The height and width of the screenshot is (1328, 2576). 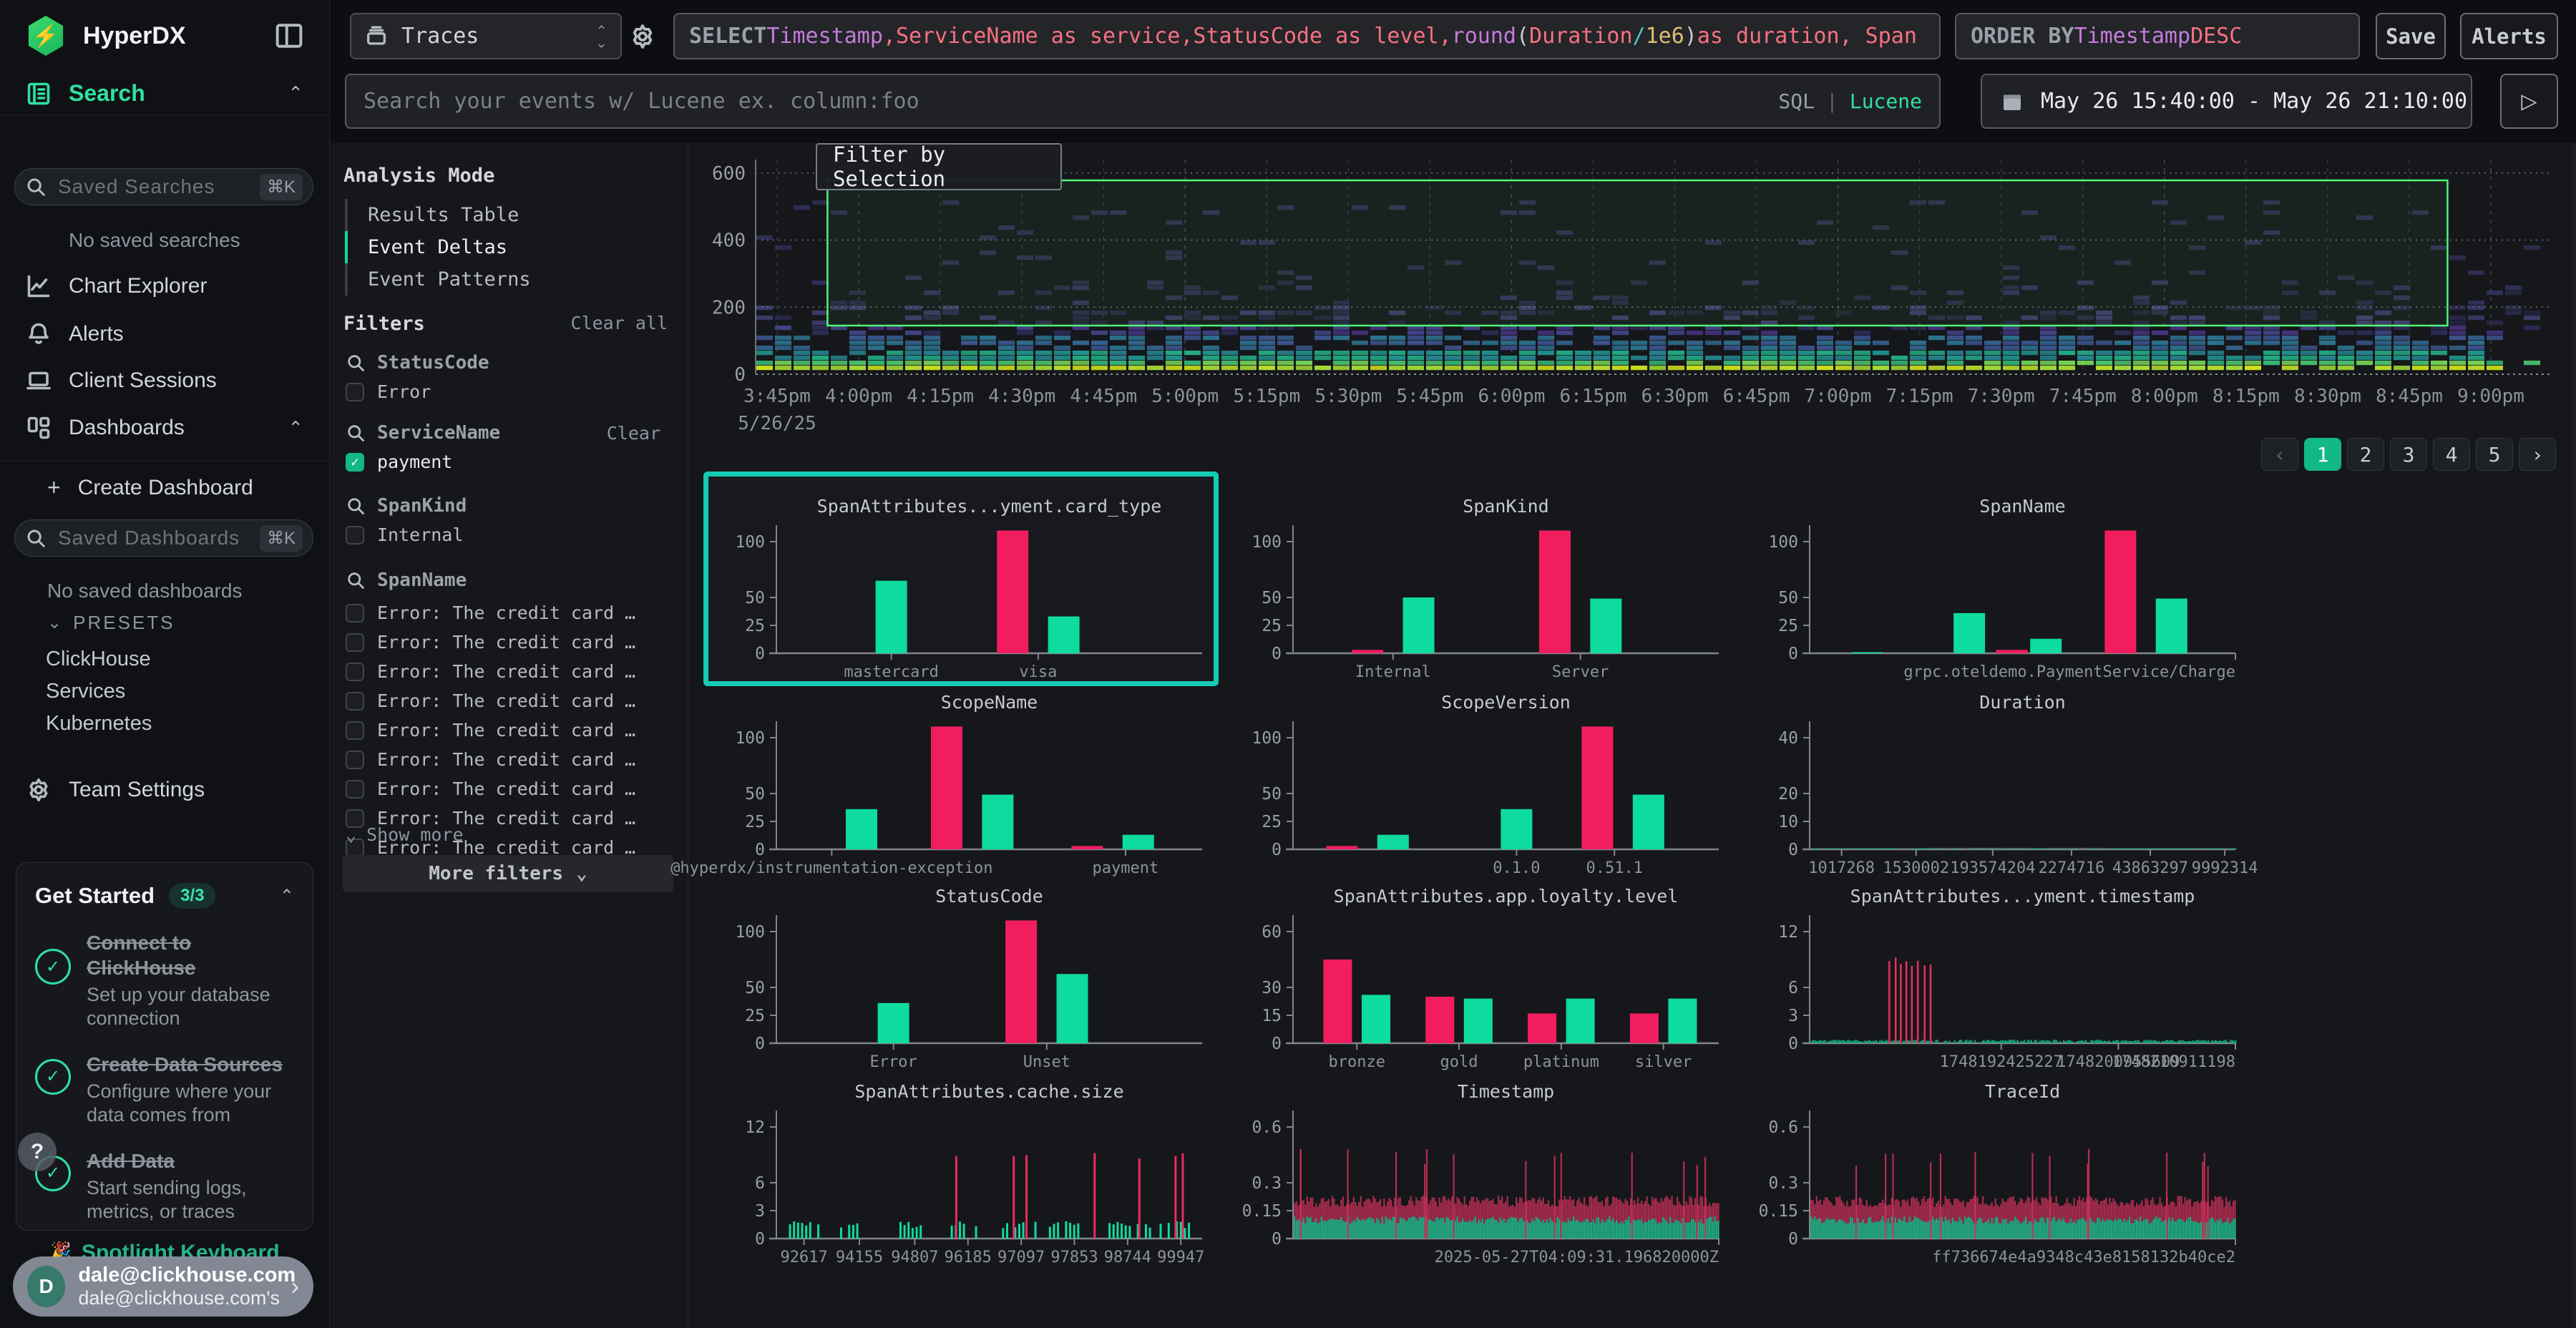 What do you see at coordinates (404, 534) in the screenshot?
I see `filter-option-internal: Internal` at bounding box center [404, 534].